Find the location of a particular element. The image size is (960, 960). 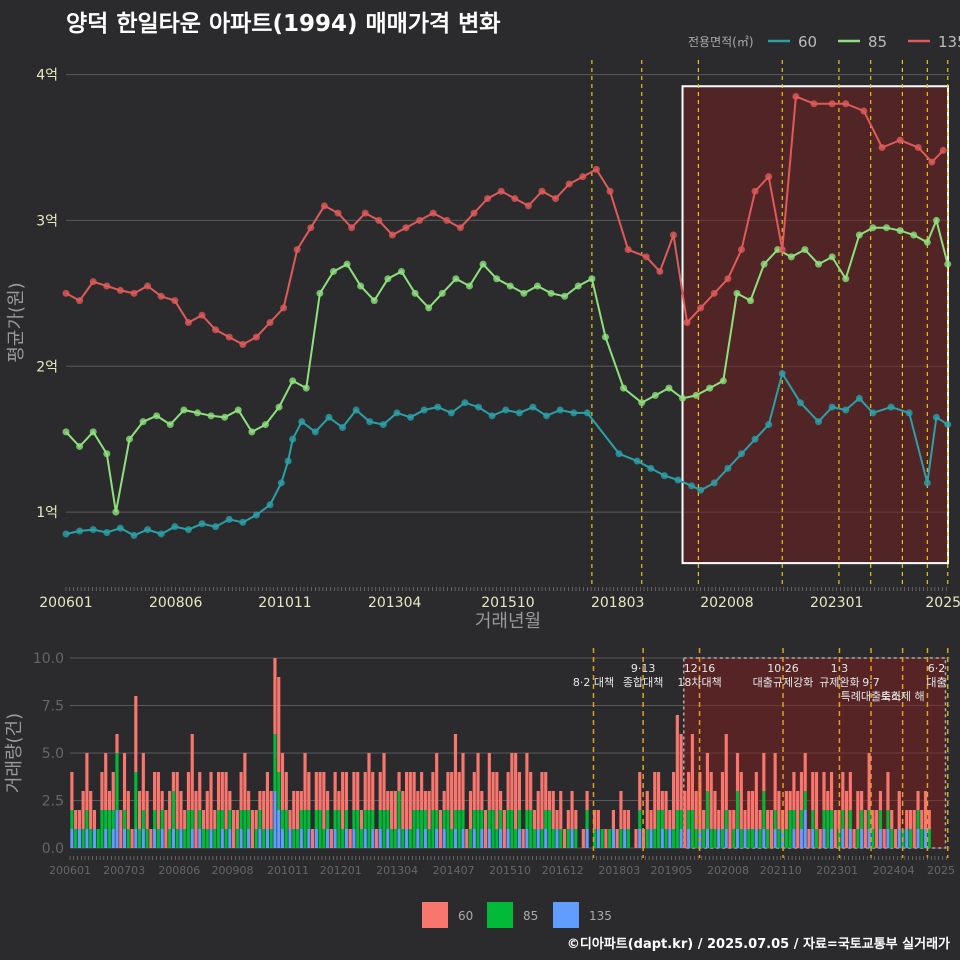

policy-annotation: 9·7 is located at coordinates (871, 682).